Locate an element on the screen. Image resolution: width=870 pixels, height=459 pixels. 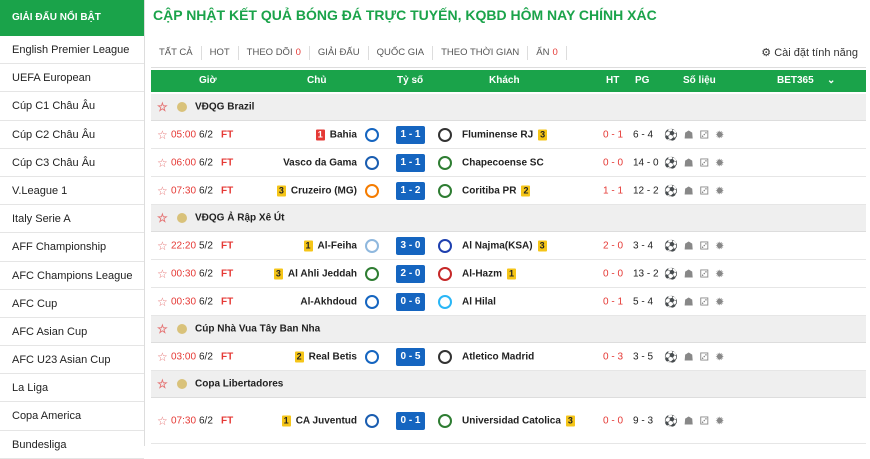
tab: THEO THỜI GIAN is located at coordinates (481, 52).